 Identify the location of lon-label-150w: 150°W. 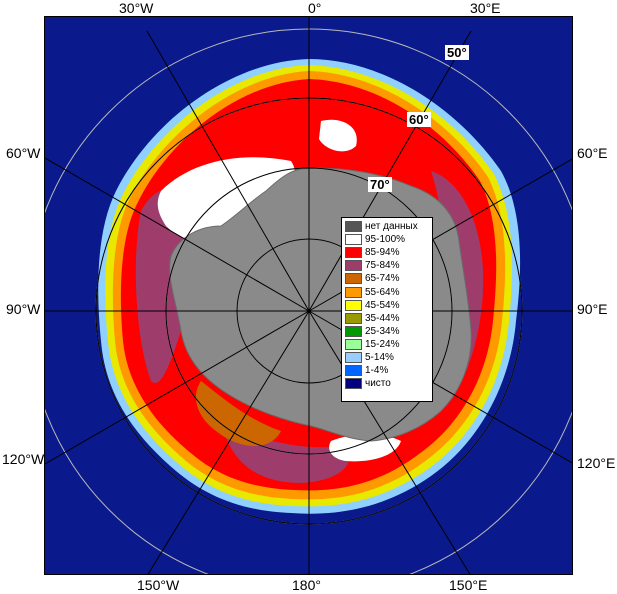
(158, 585).